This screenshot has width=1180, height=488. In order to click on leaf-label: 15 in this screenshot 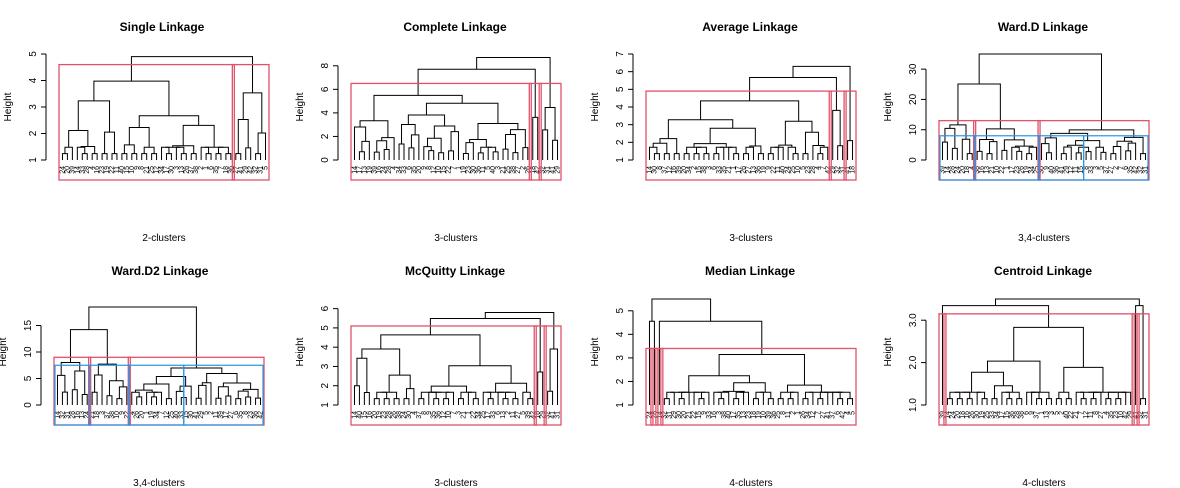, I will do `click(364, 415)`.